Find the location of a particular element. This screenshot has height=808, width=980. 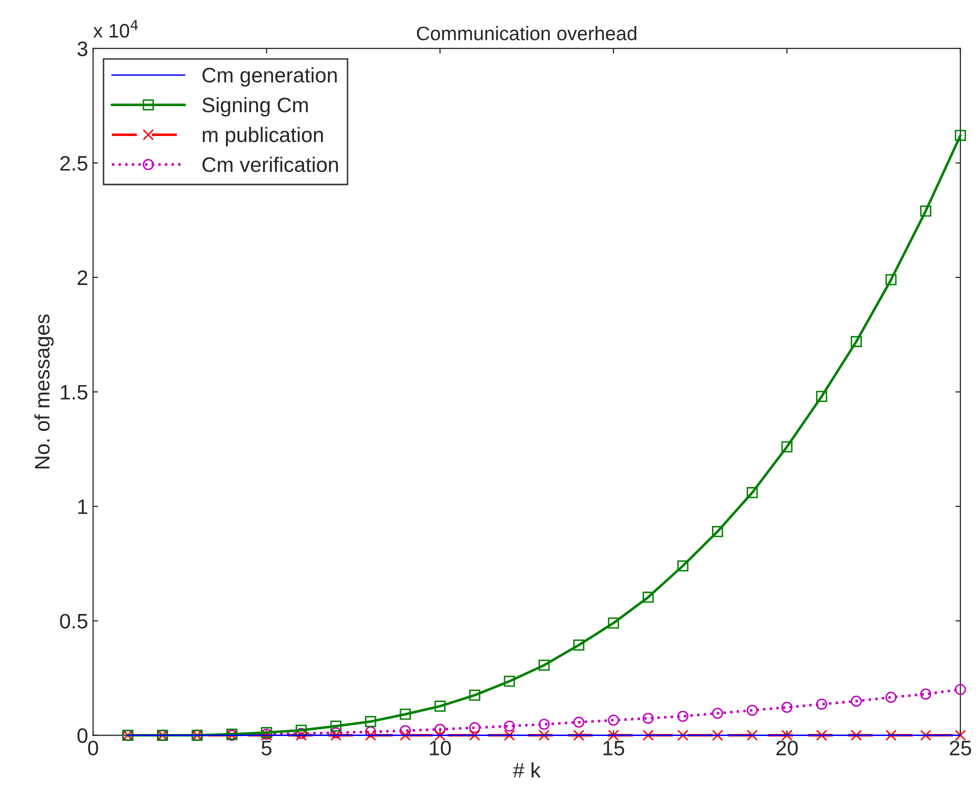

x-tick-label: 25 is located at coordinates (961, 748).